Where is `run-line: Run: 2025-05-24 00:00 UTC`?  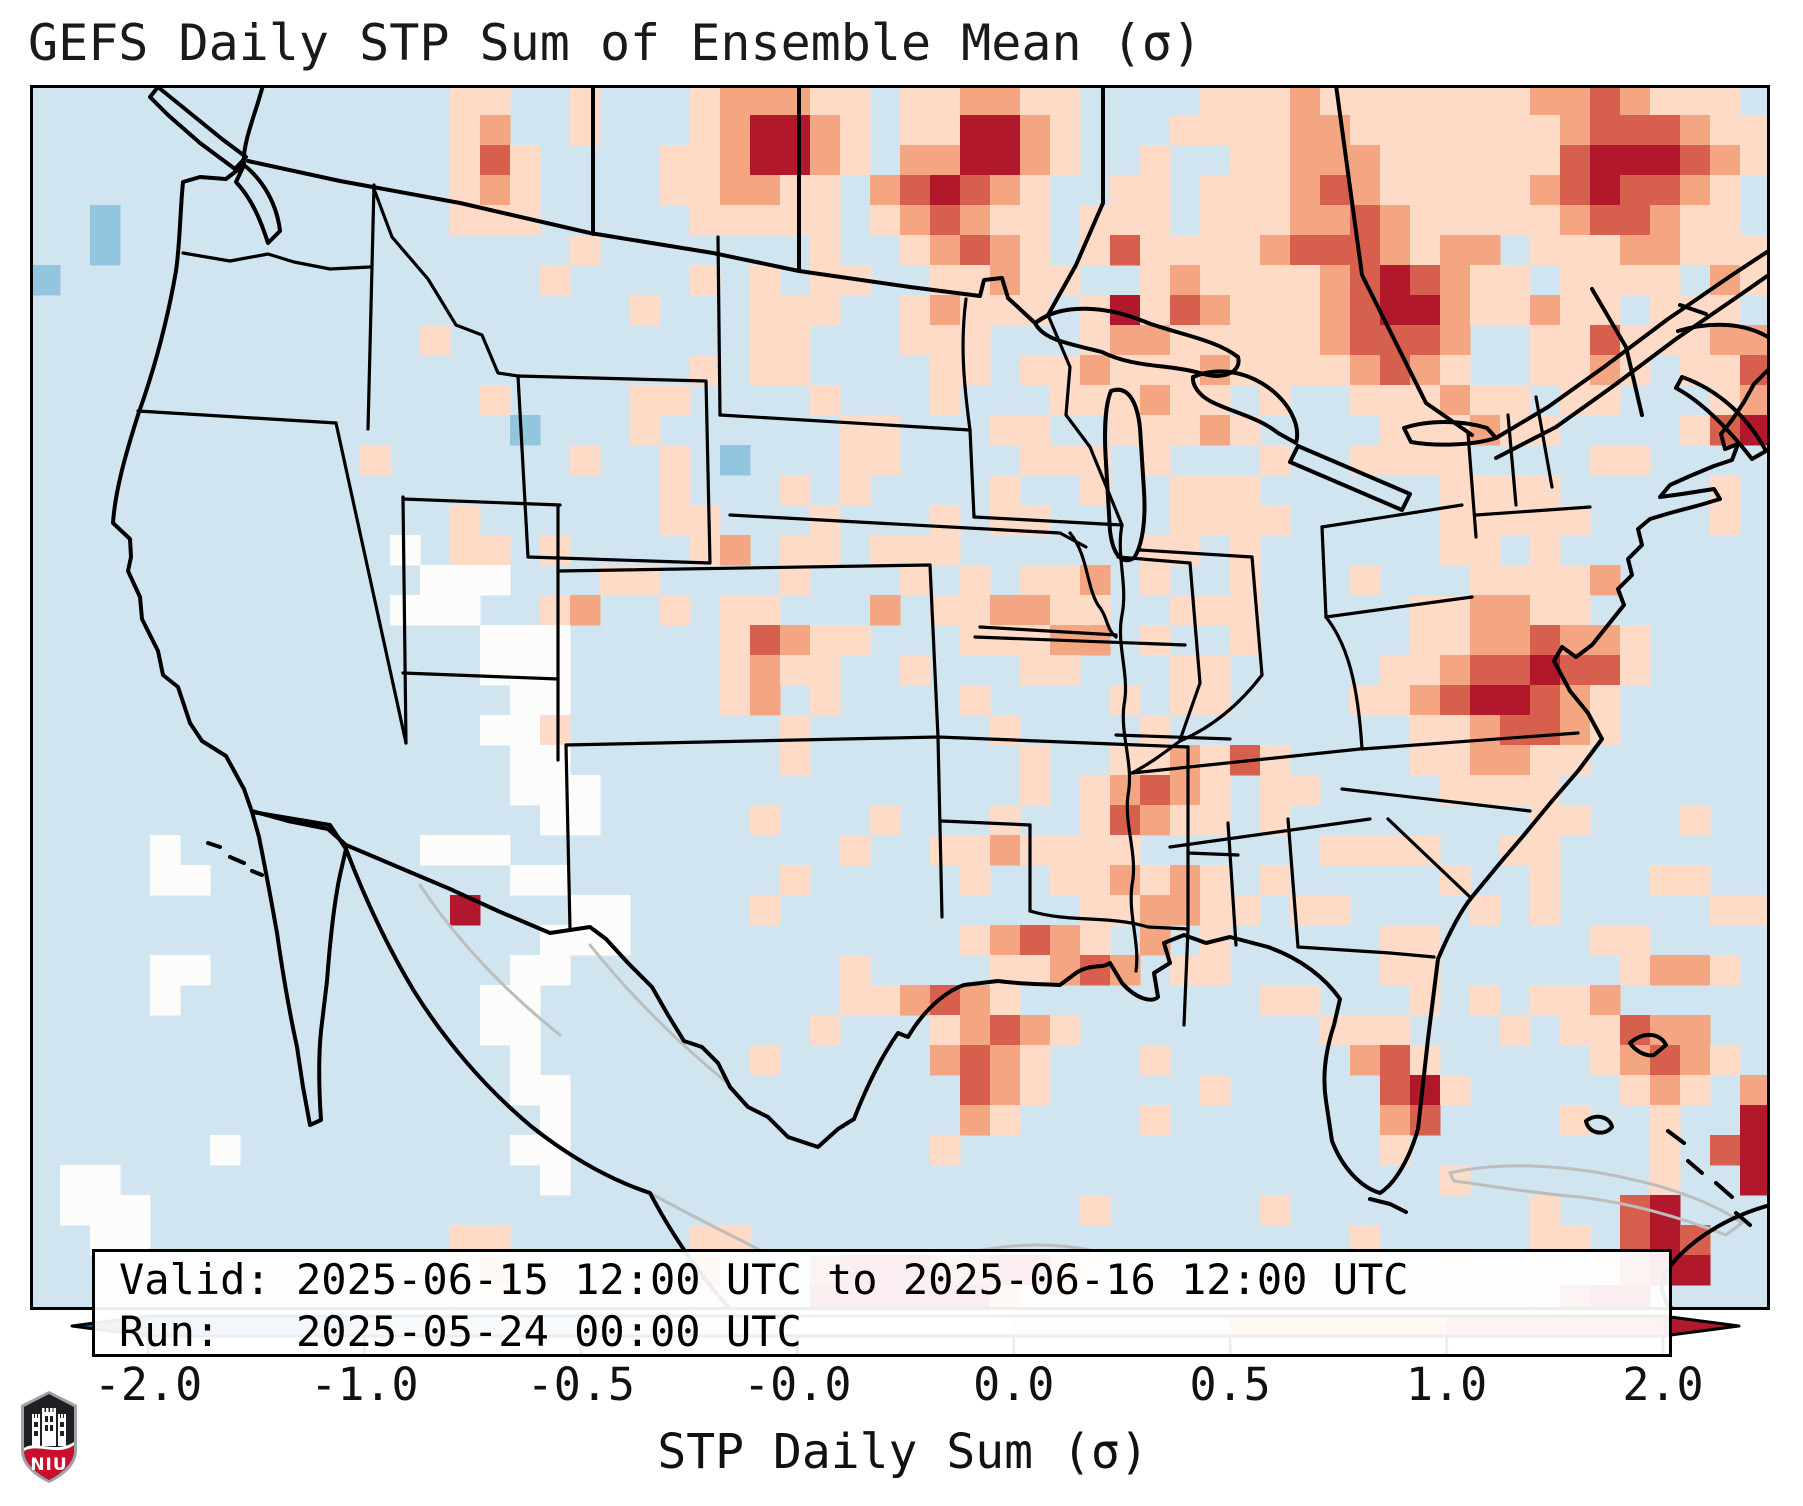 run-line: Run: 2025-05-24 00:00 UTC is located at coordinates (460, 1331).